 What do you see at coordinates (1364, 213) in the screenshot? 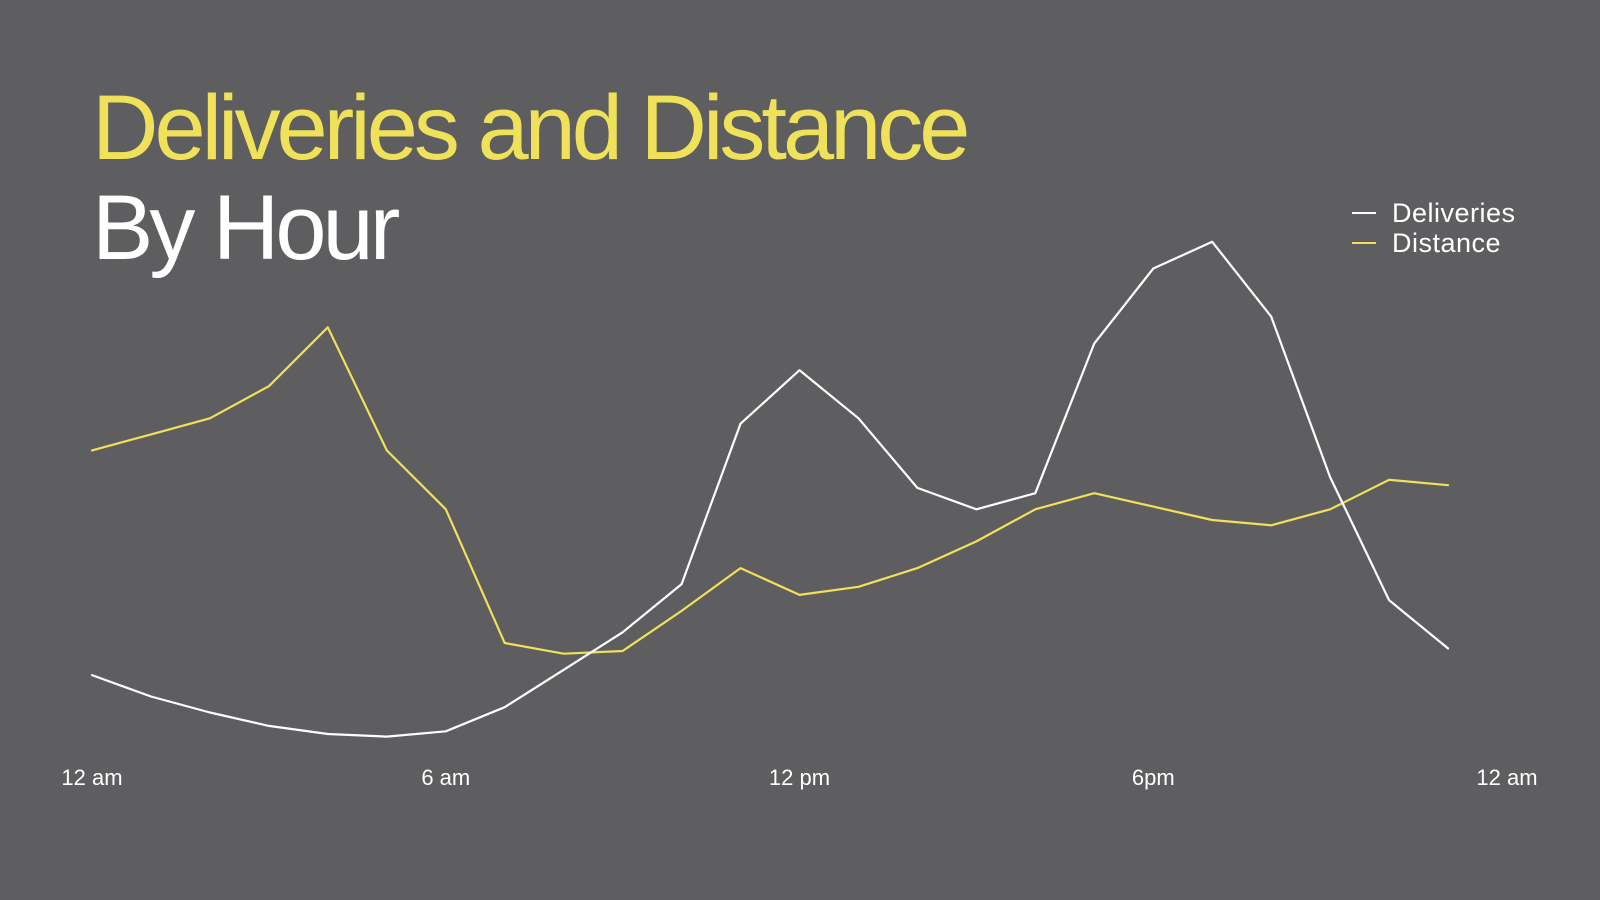
I see `legend-swatch-deliveries` at bounding box center [1364, 213].